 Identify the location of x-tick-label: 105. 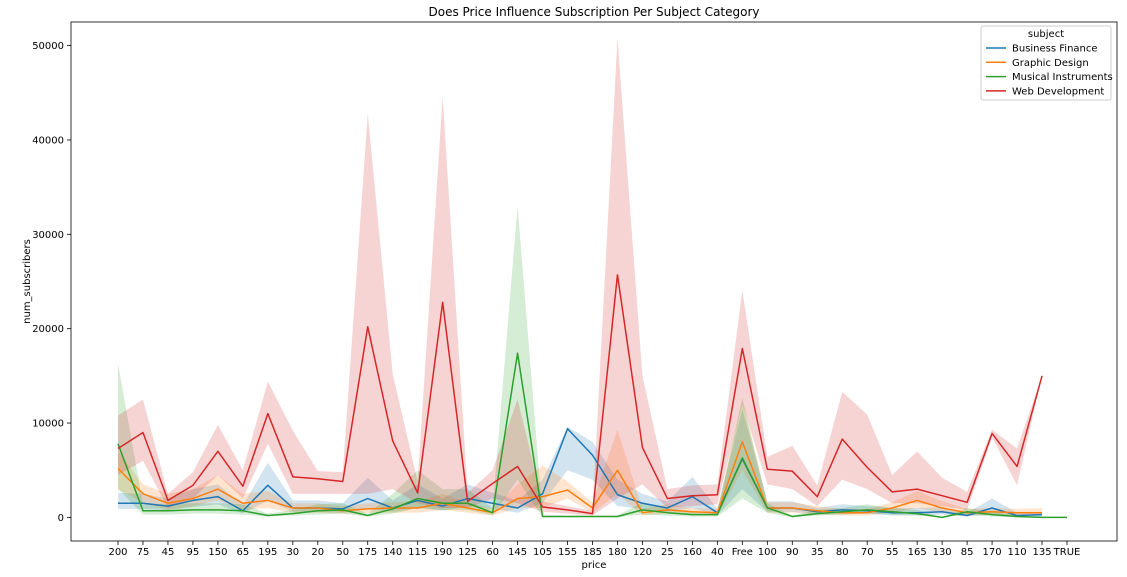
(542, 552).